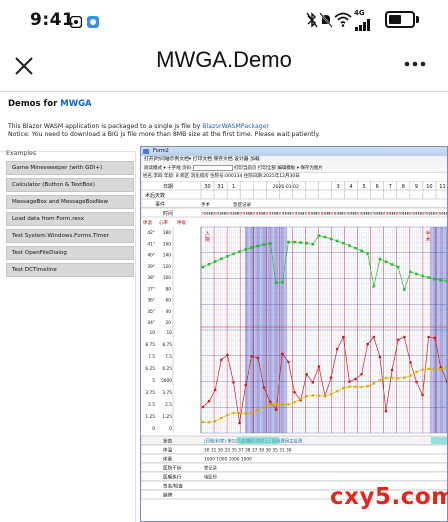  What do you see at coordinates (294, 467) in the screenshot?
I see `bottom-row` at bounding box center [294, 467].